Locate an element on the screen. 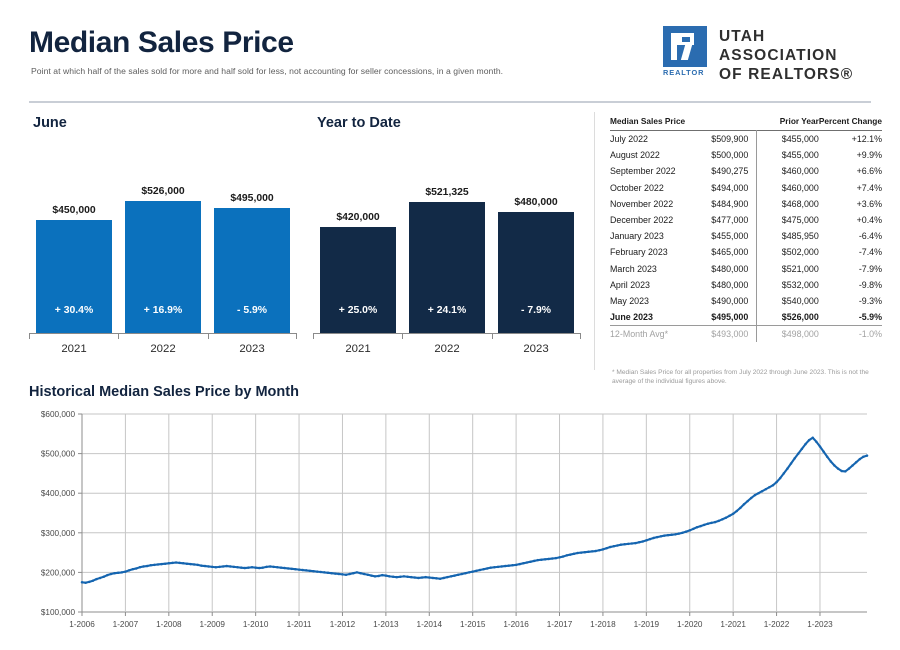 This screenshot has height=650, width=900. y-axis-label: $100,000 is located at coordinates (58, 612).